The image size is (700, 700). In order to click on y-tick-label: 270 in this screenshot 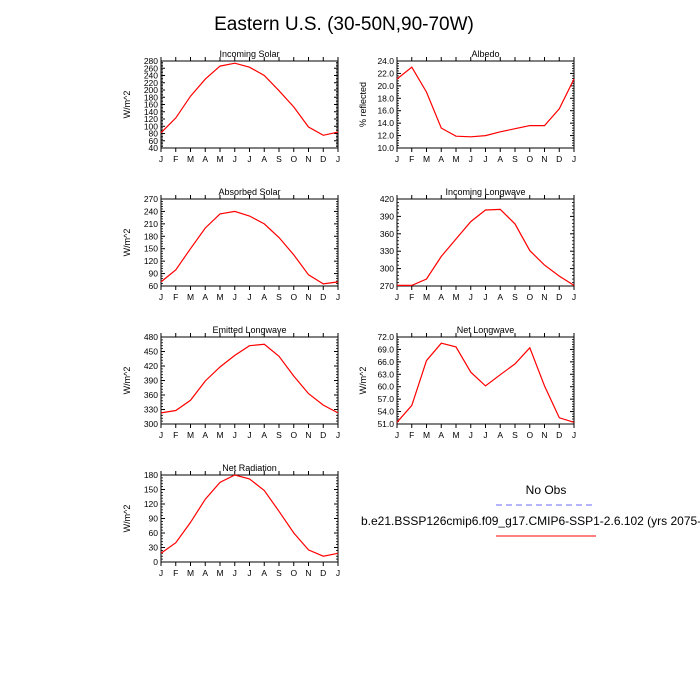, I will do `click(387, 286)`.